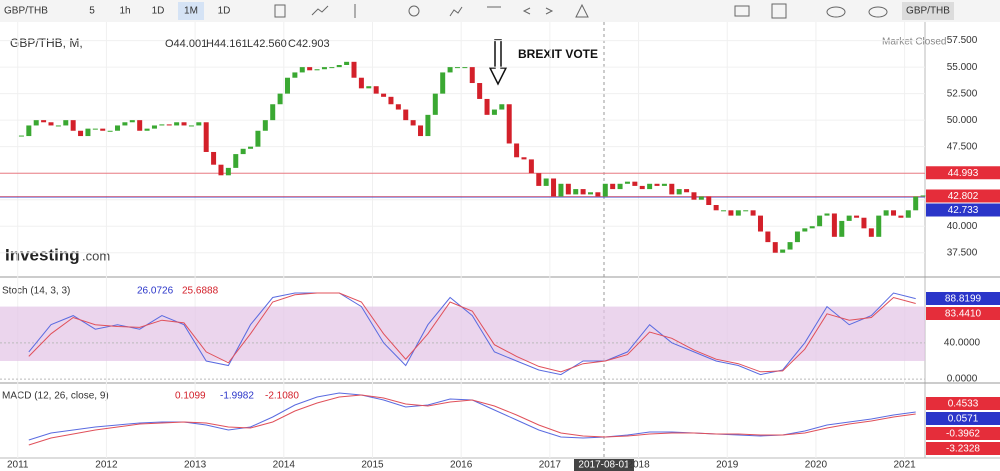 The width and height of the screenshot is (1000, 471). I want to click on x-tick-label: 2016, so click(461, 465).